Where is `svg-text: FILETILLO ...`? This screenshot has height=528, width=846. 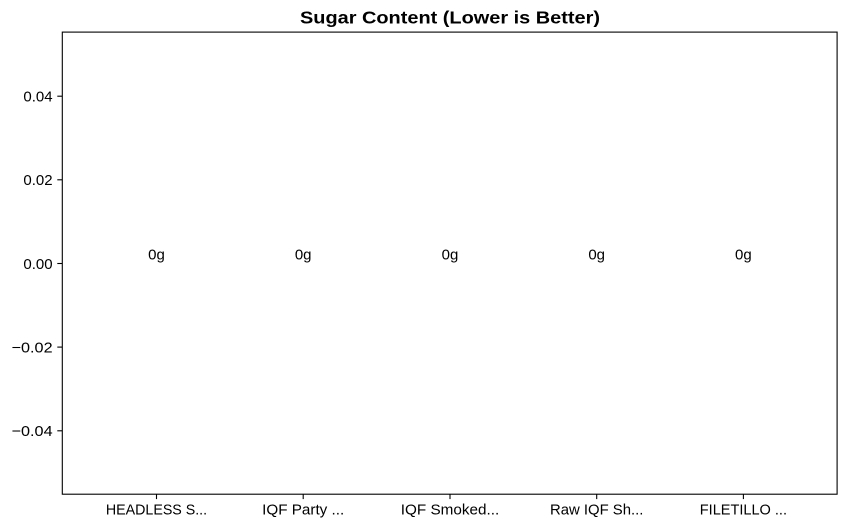
svg-text: FILETILLO ... is located at coordinates (743, 511).